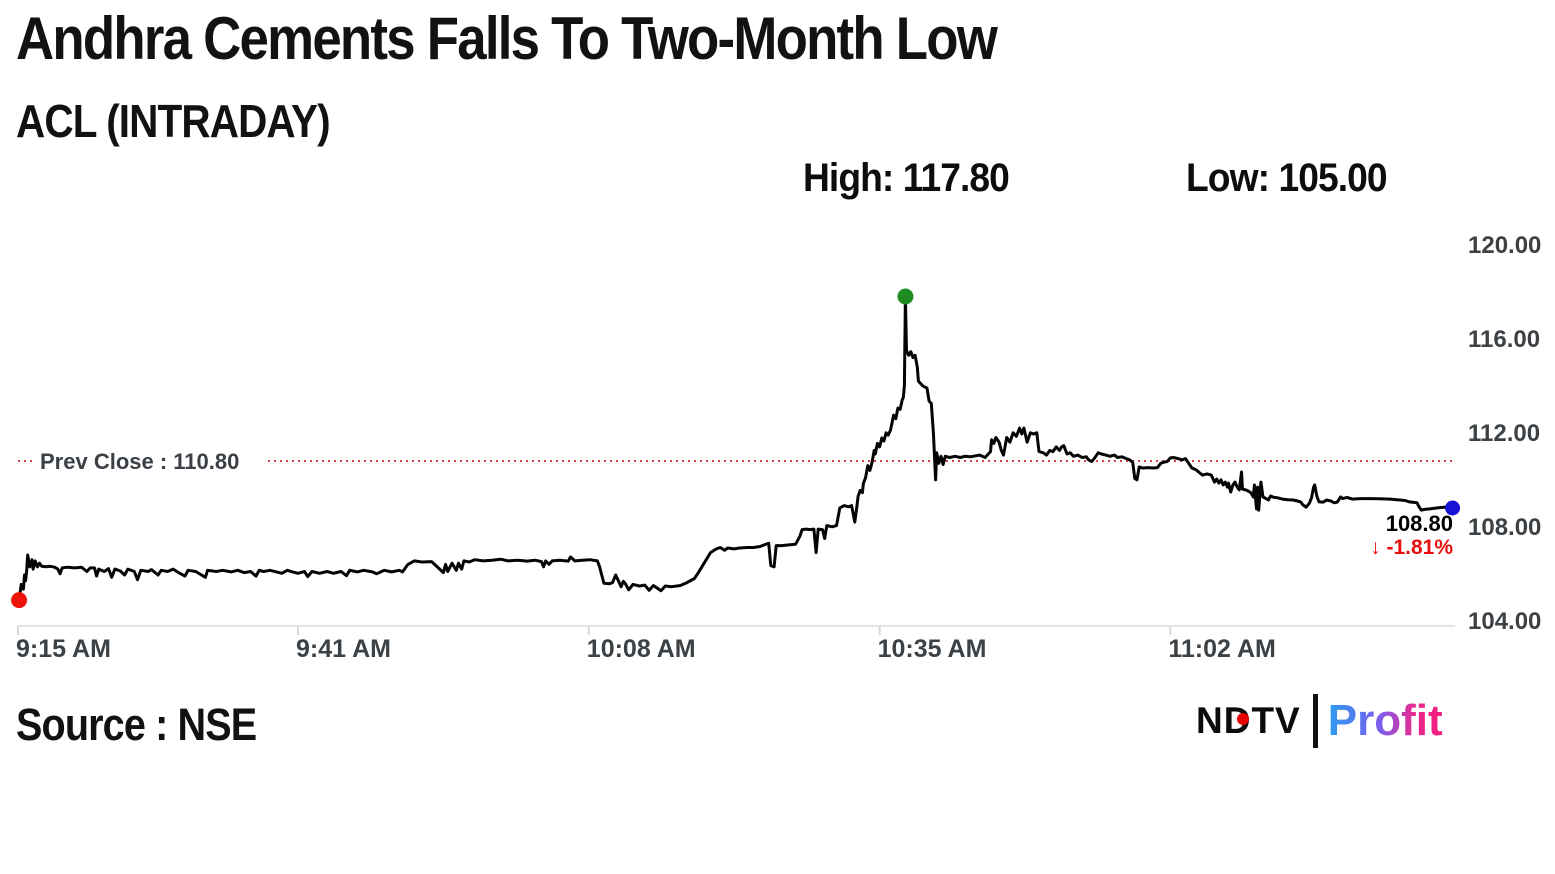 The height and width of the screenshot is (874, 1555). I want to click on profit-logo-text: Profit, so click(1385, 720).